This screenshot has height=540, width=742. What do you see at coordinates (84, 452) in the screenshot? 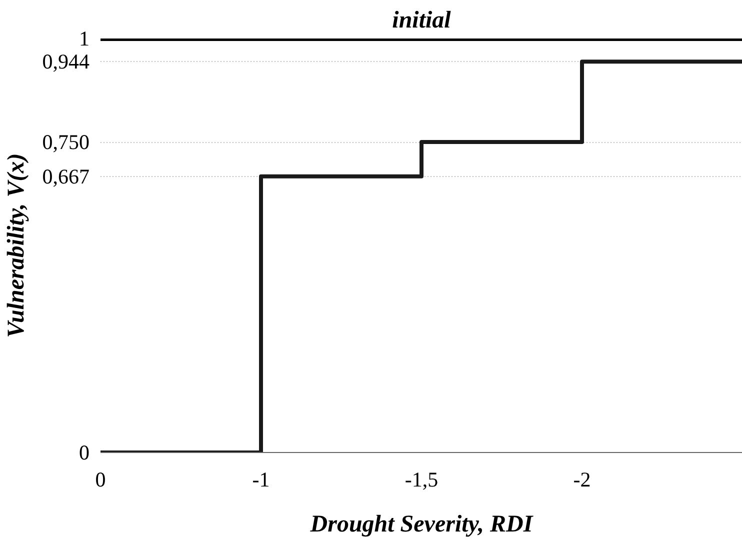
I see `y-tick-label: 0` at bounding box center [84, 452].